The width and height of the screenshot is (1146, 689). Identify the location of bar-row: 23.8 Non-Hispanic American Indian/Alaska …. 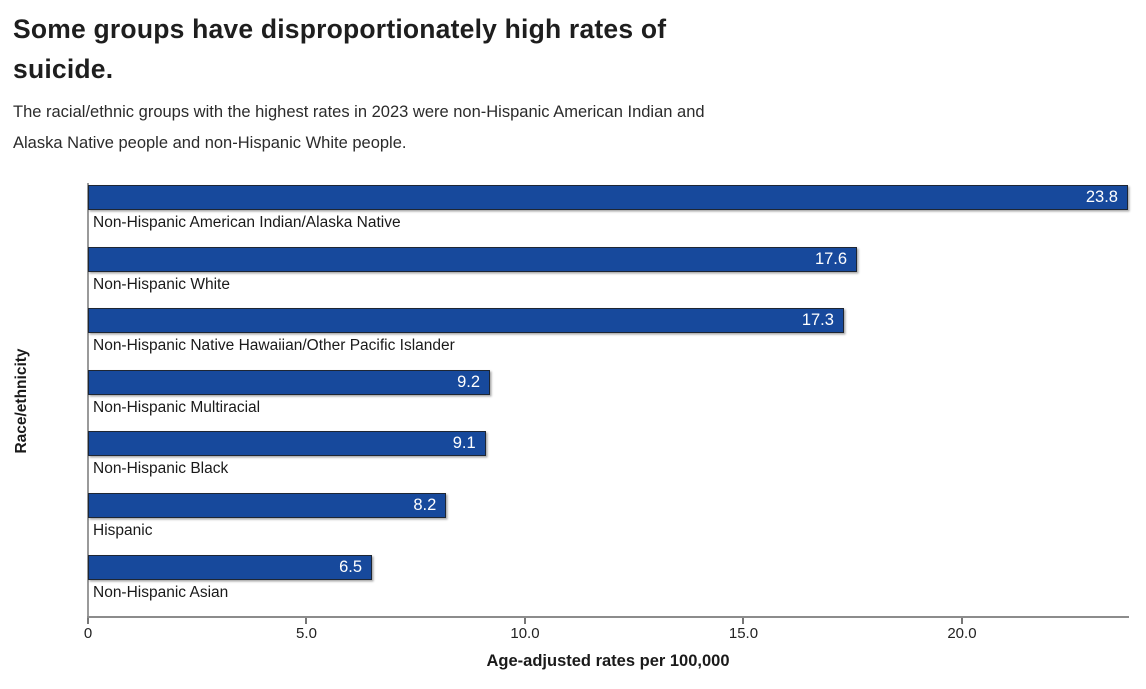
(608, 208).